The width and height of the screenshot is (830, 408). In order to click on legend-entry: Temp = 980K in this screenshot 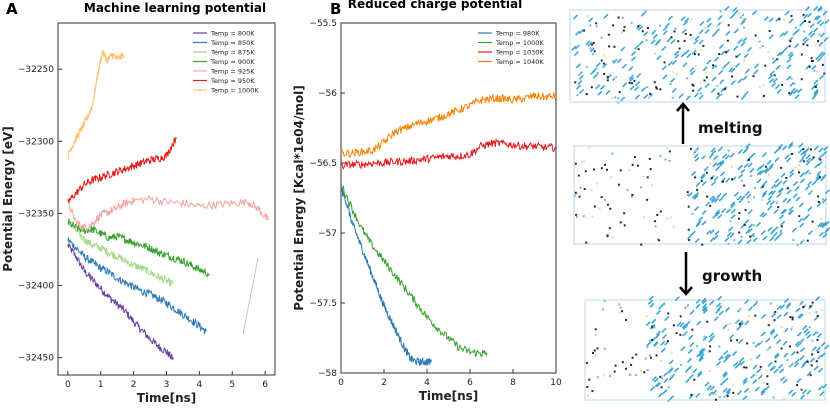, I will do `click(517, 33)`.